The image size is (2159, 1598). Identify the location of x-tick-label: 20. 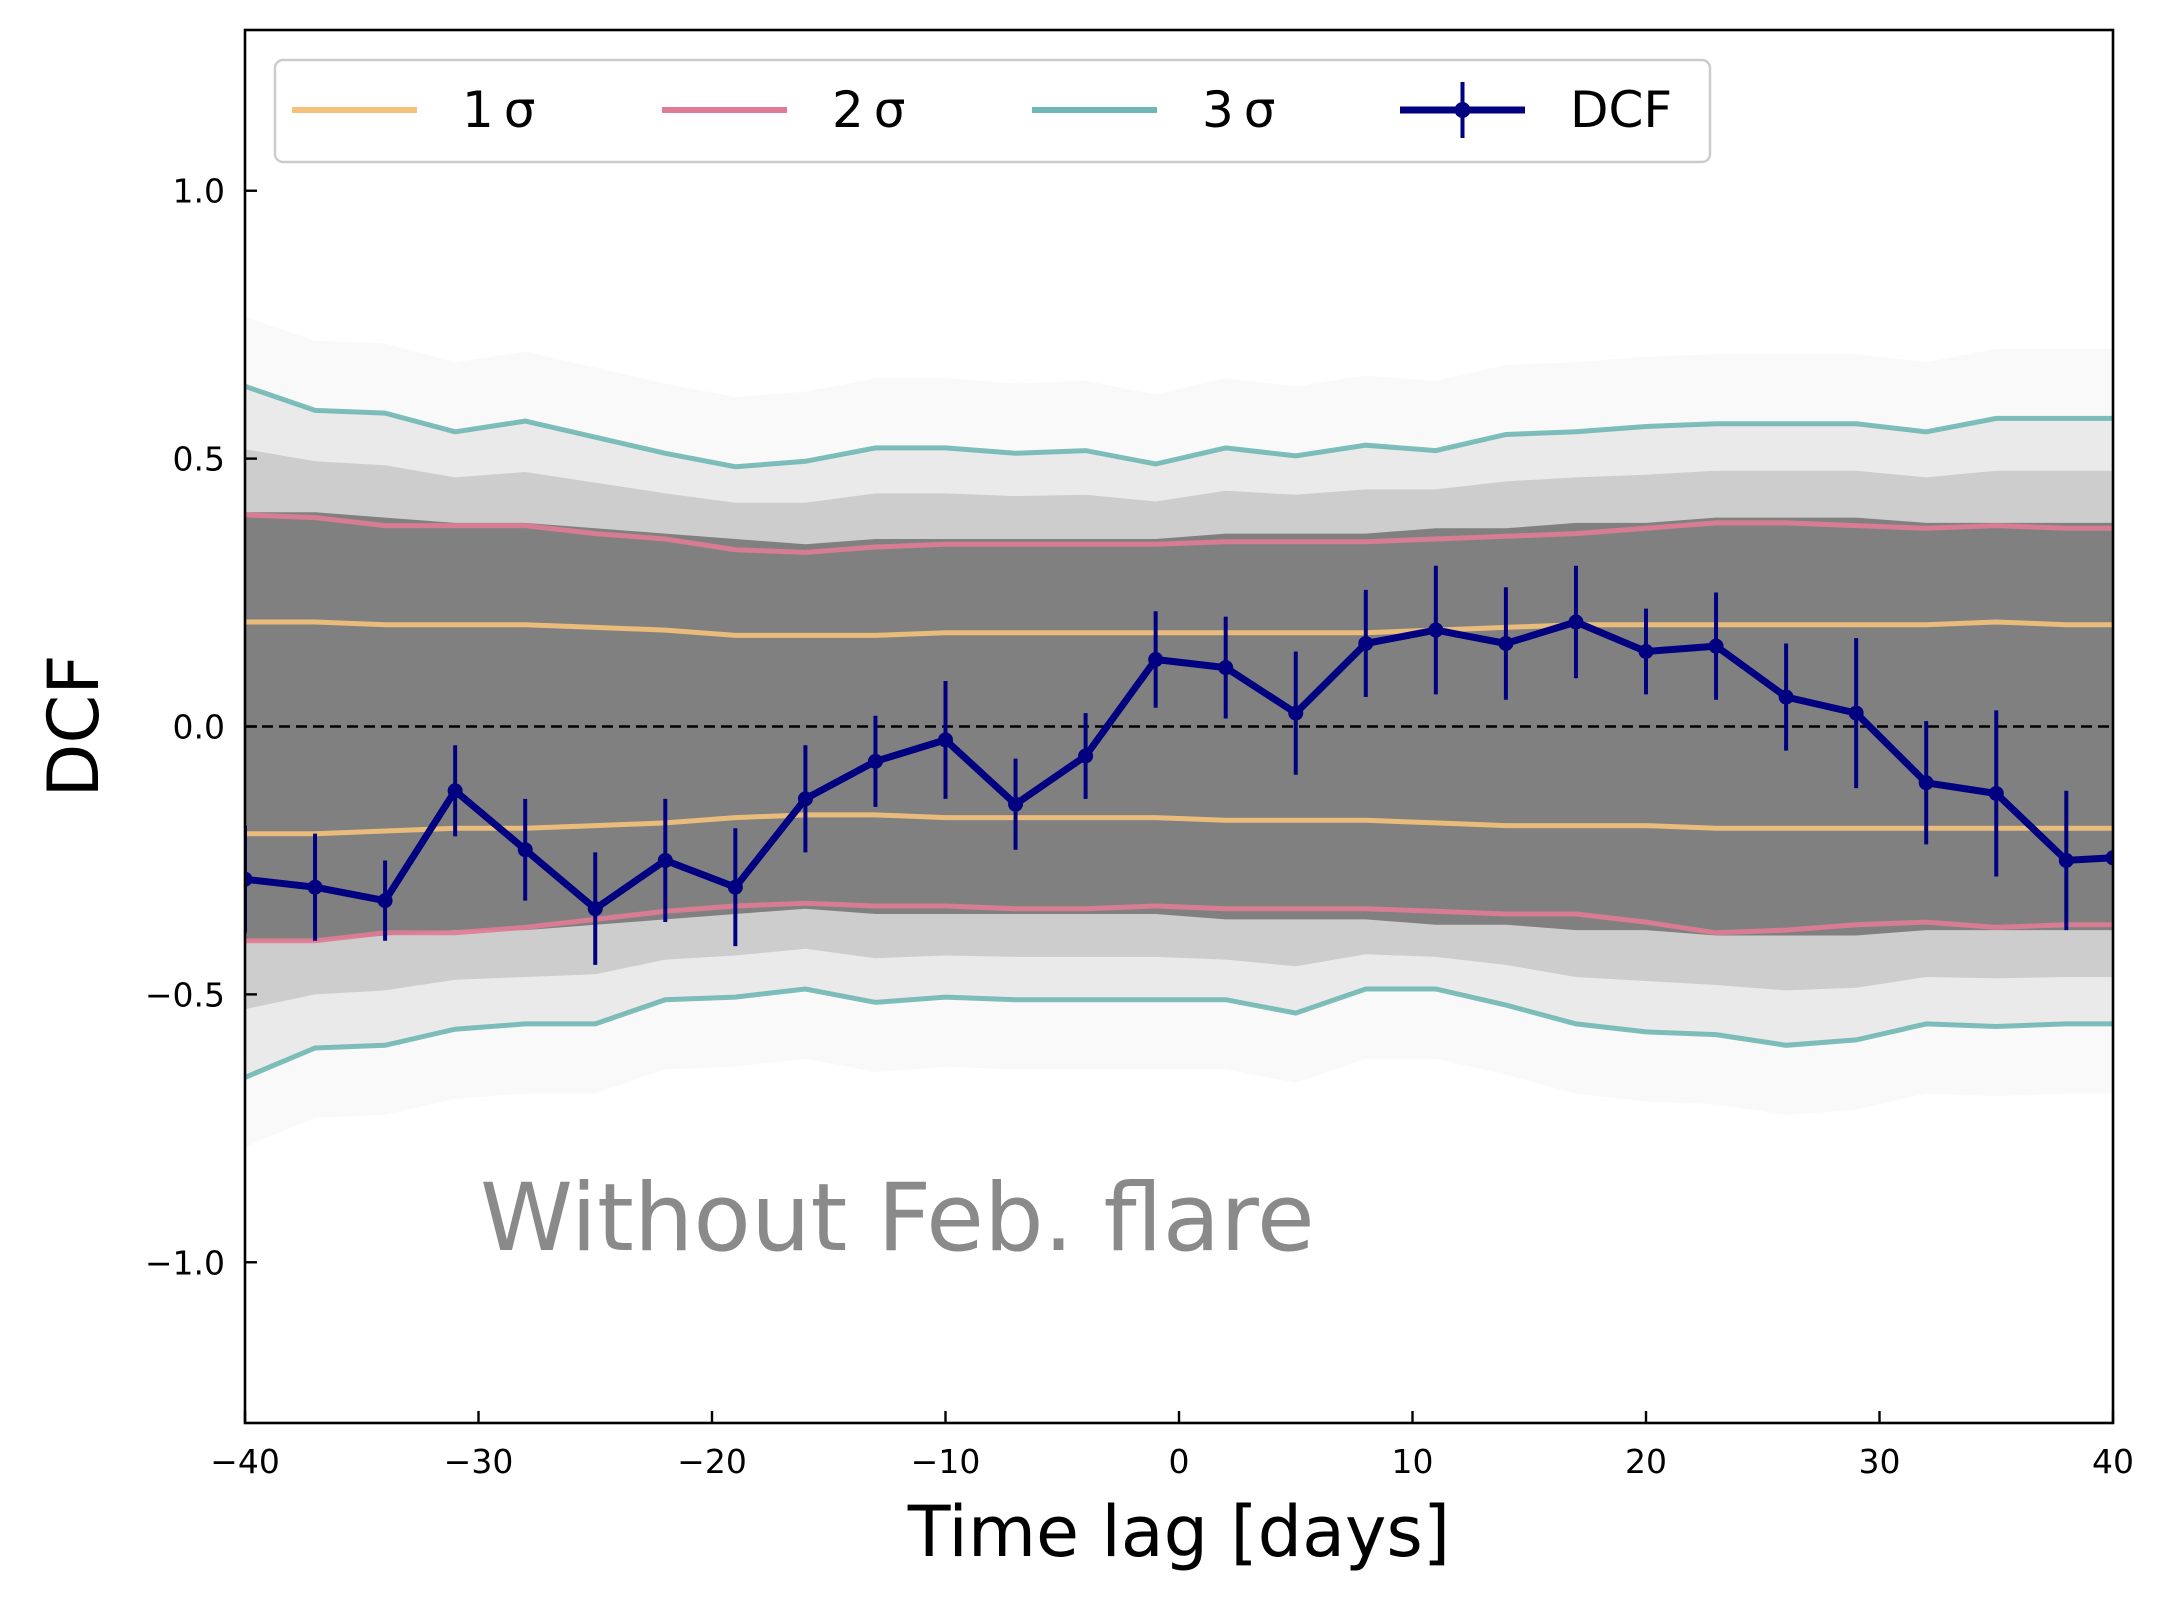
(1646, 1461).